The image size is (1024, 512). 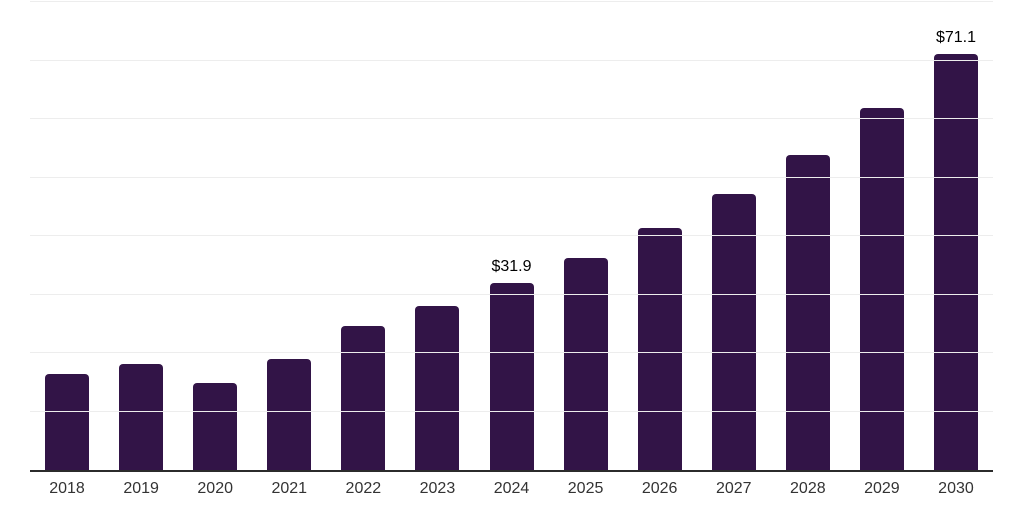 I want to click on bar-2028, so click(x=807, y=312).